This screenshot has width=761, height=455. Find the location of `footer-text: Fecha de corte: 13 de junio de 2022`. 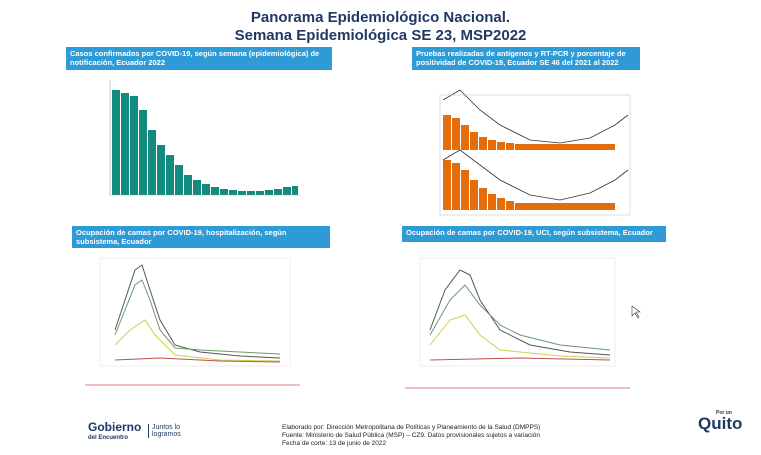

footer-text: Fecha de corte: 13 de junio de 2022 is located at coordinates (334, 443).